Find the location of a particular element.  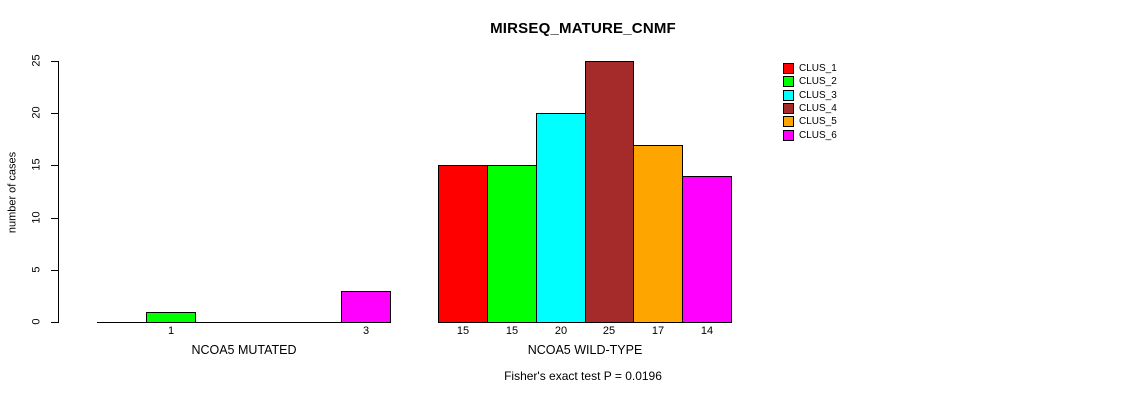

bar-label: 3 is located at coordinates (366, 331).